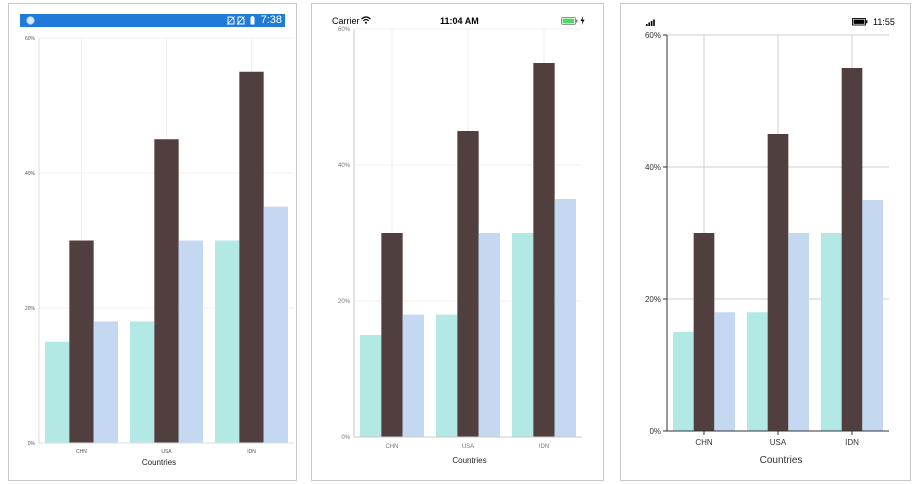 This screenshot has height=484, width=917. I want to click on circle-icon, so click(30, 20).